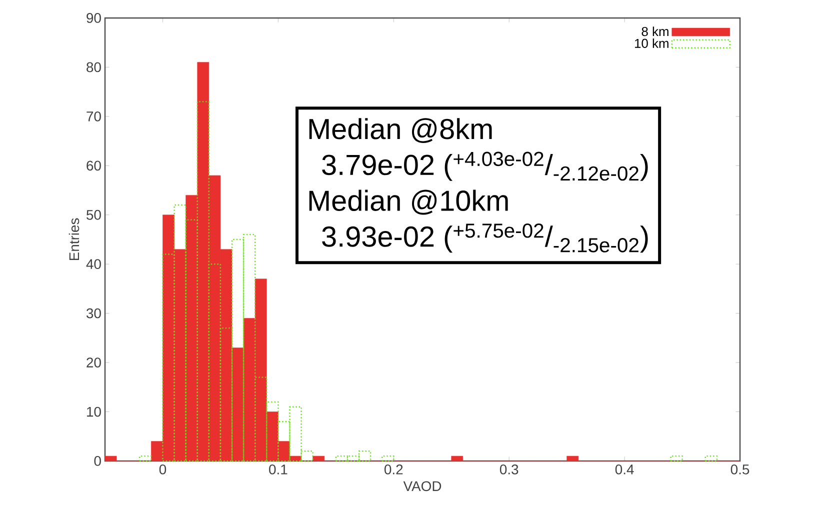 The height and width of the screenshot is (521, 826). Describe the element at coordinates (408, 202) in the screenshot. I see `annotation: Median @10km` at that location.